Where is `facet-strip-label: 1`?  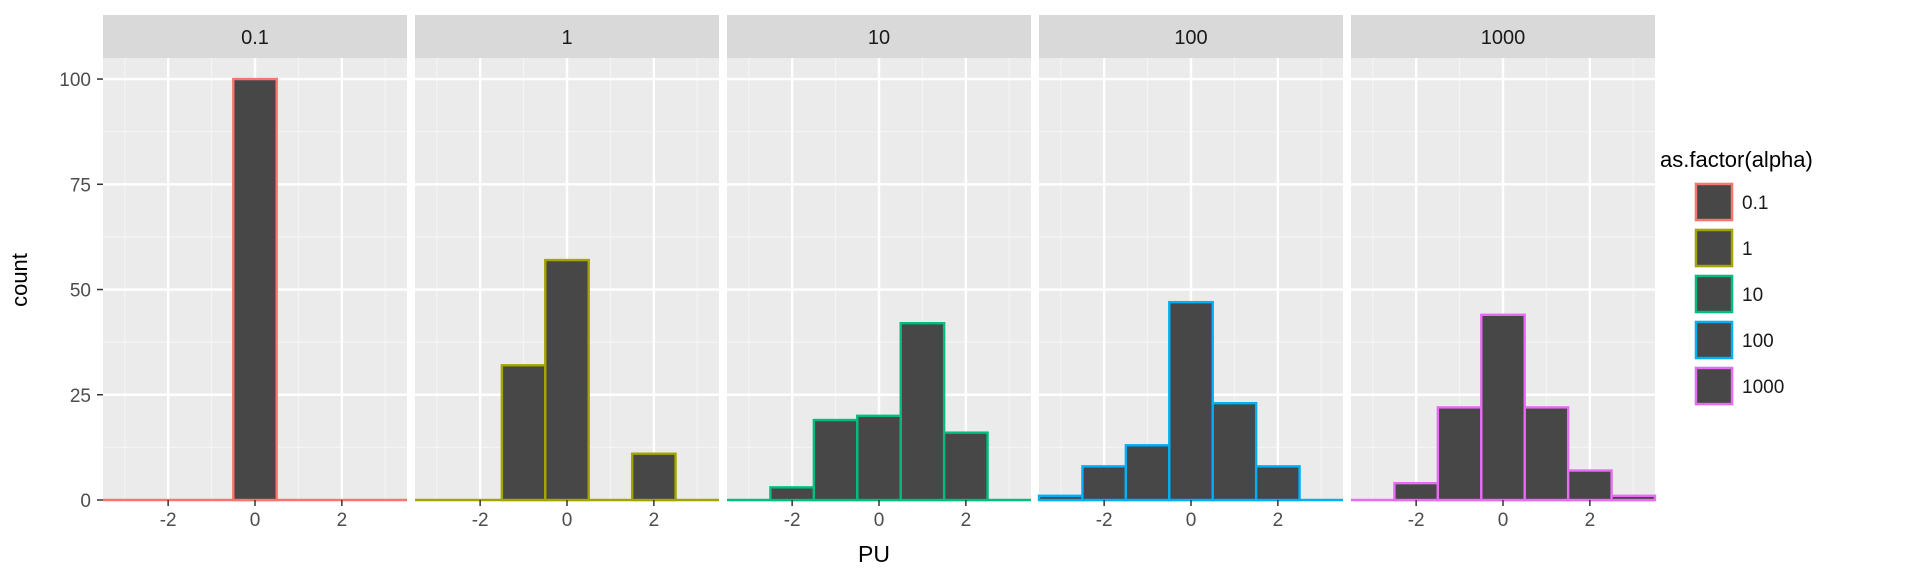
facet-strip-label: 1 is located at coordinates (566, 38).